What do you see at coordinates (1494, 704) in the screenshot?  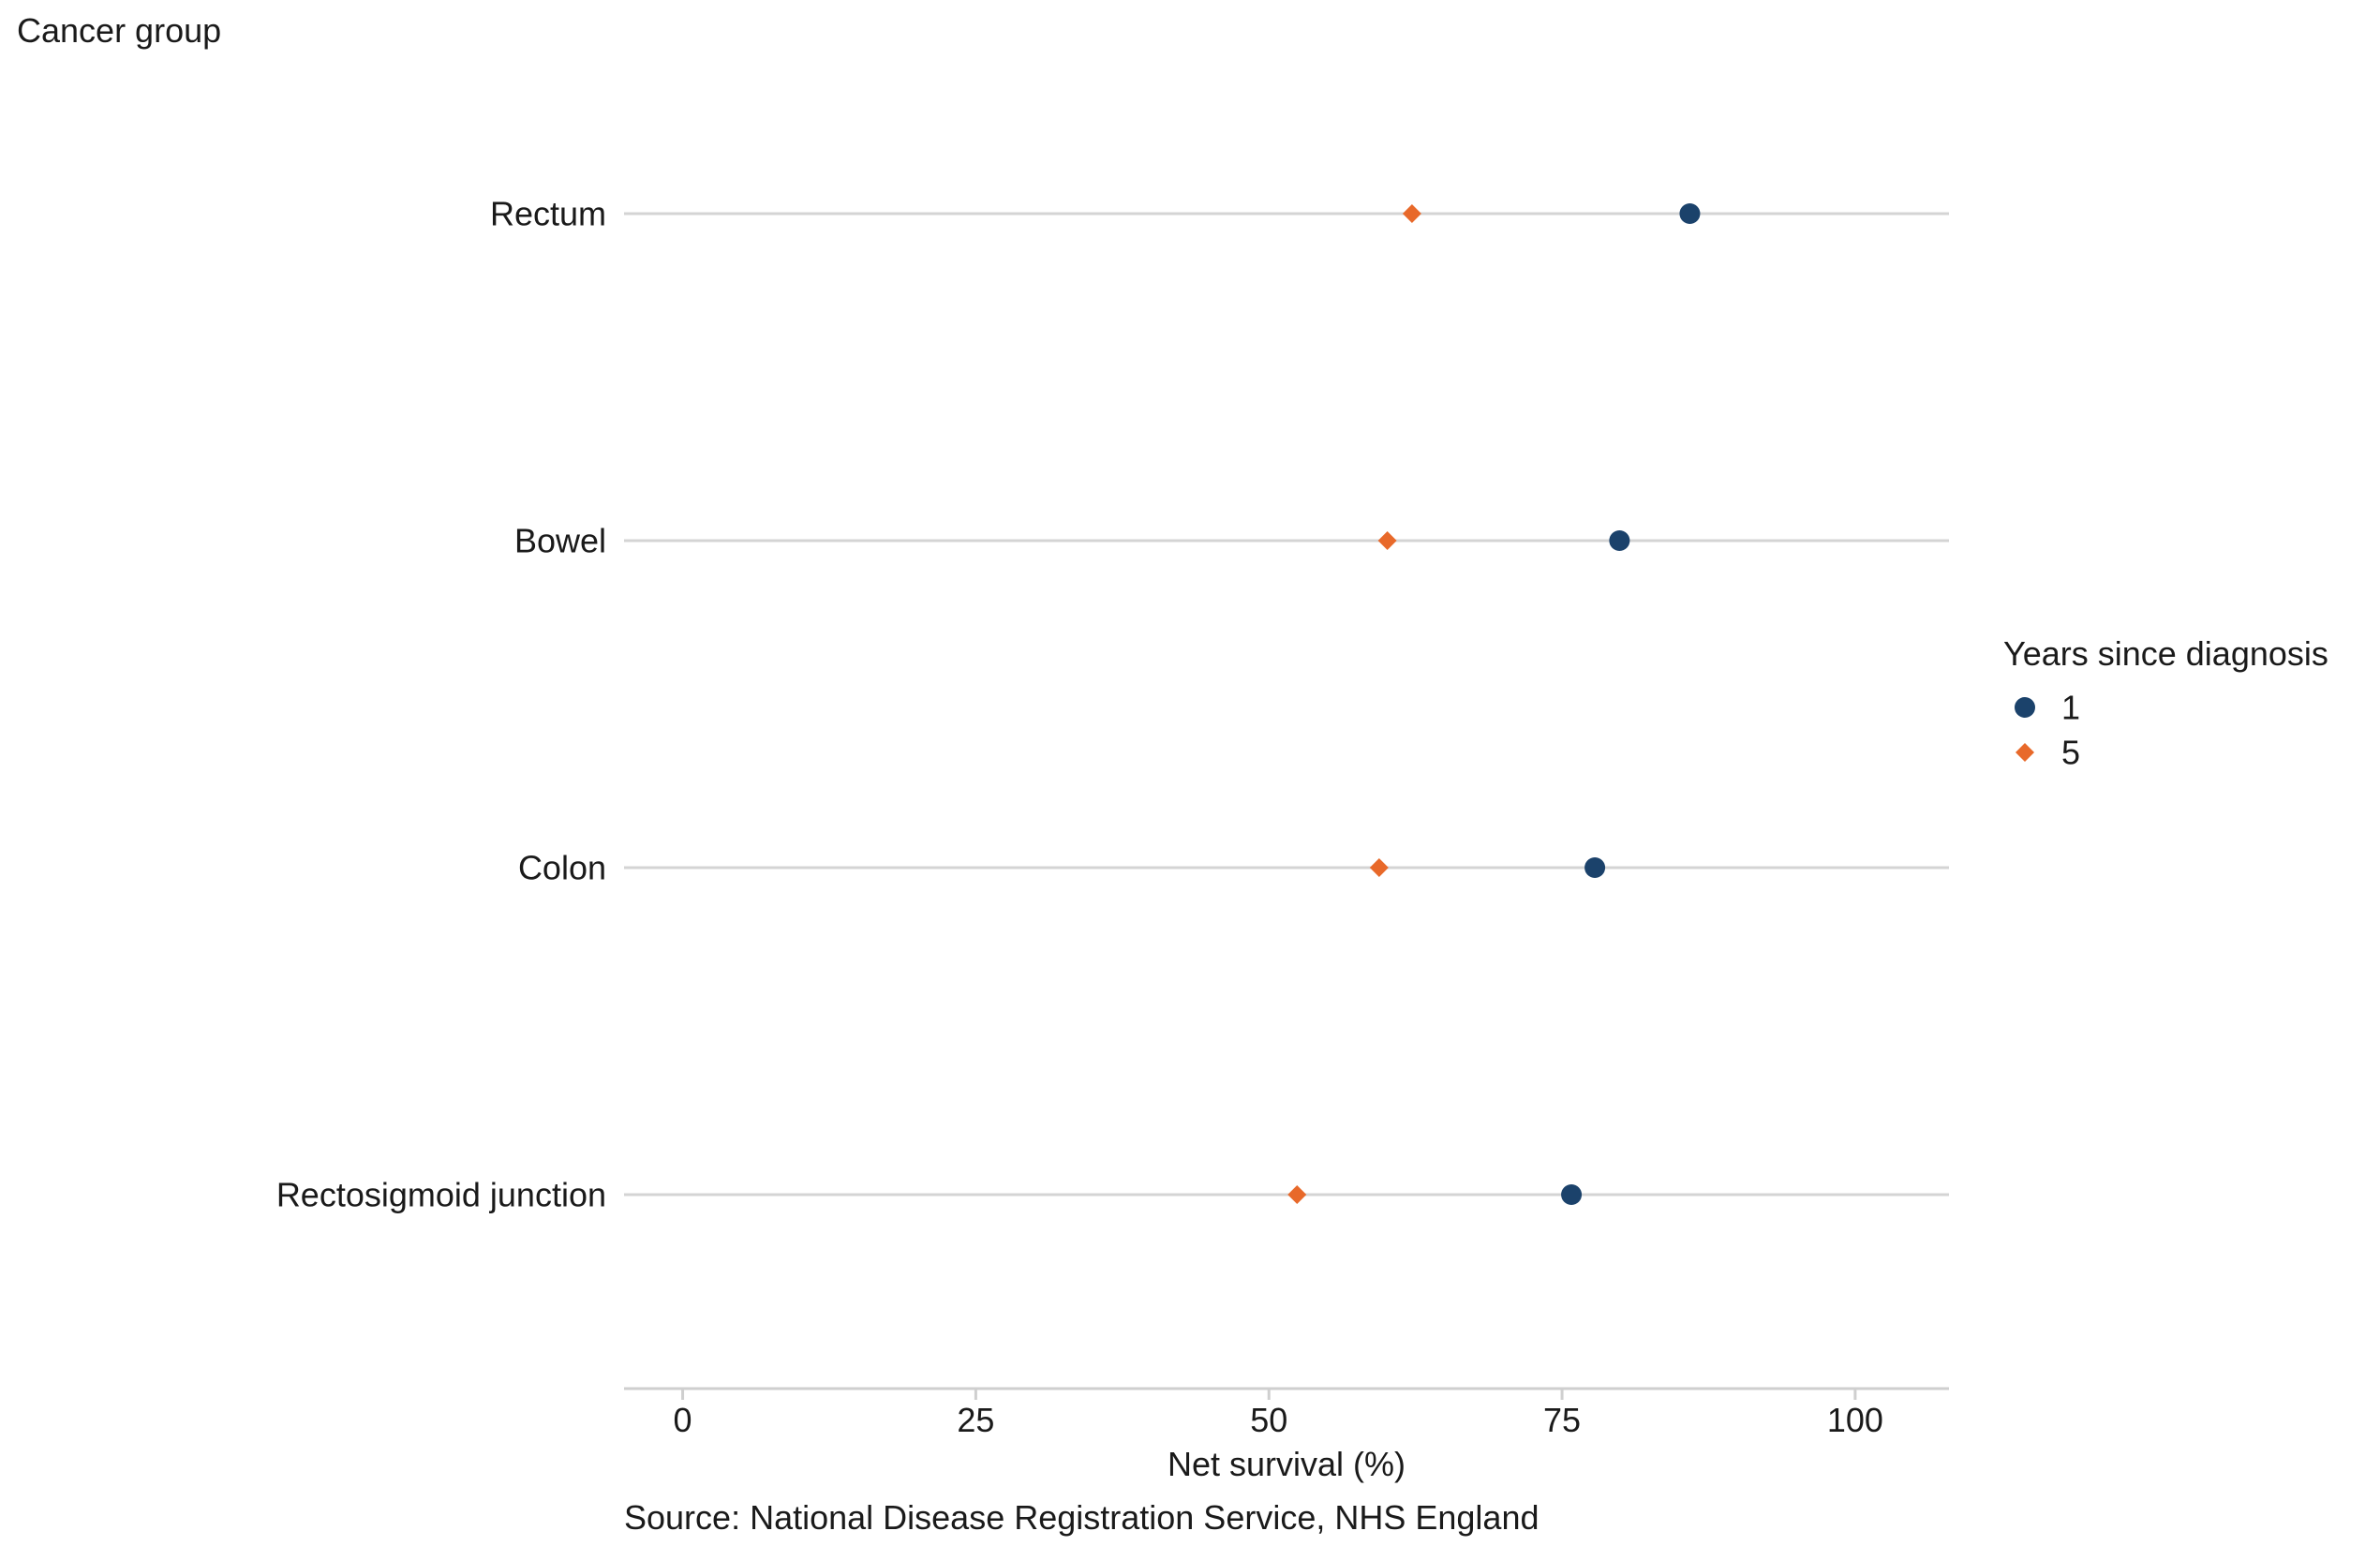 I see `points-layer` at bounding box center [1494, 704].